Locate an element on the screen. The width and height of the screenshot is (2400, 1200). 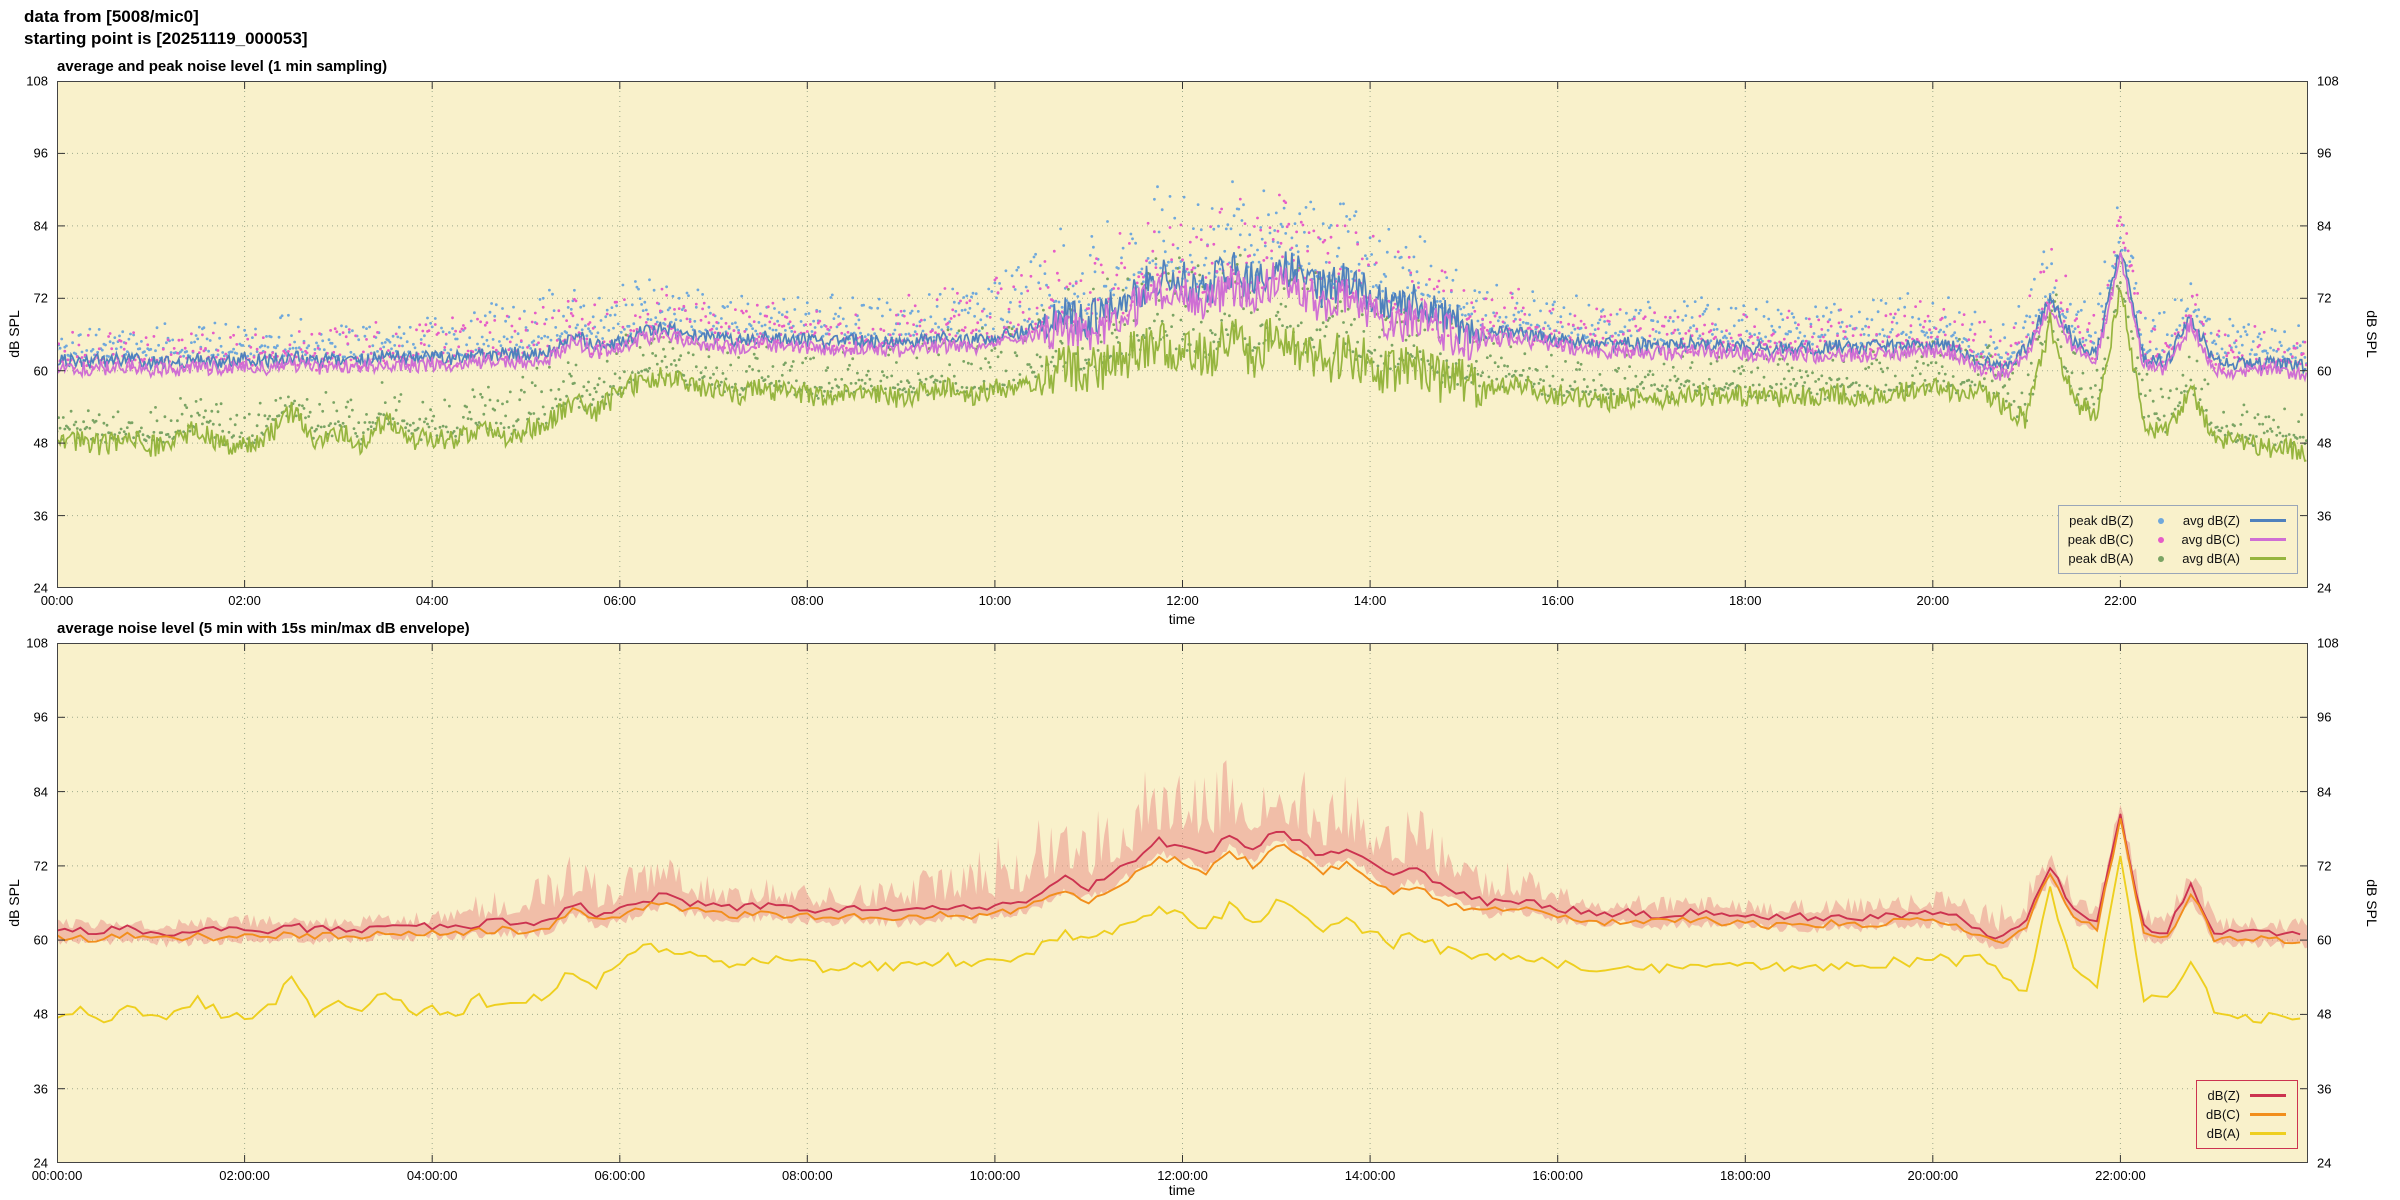
chart2-xaxis-label: time is located at coordinates (1182, 1190).